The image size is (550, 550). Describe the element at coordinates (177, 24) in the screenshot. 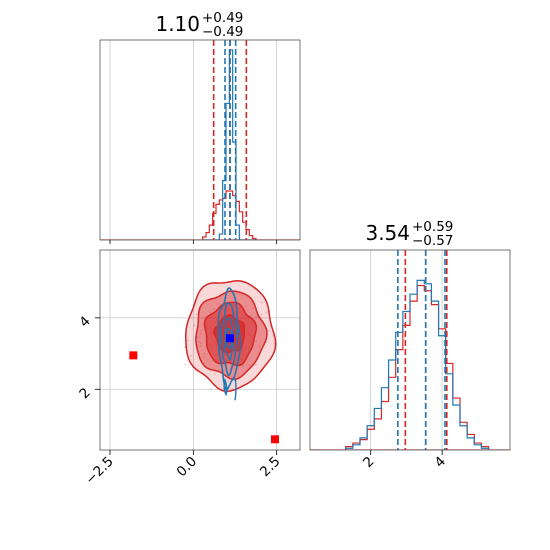

I see `panel1-title: 1.10` at that location.